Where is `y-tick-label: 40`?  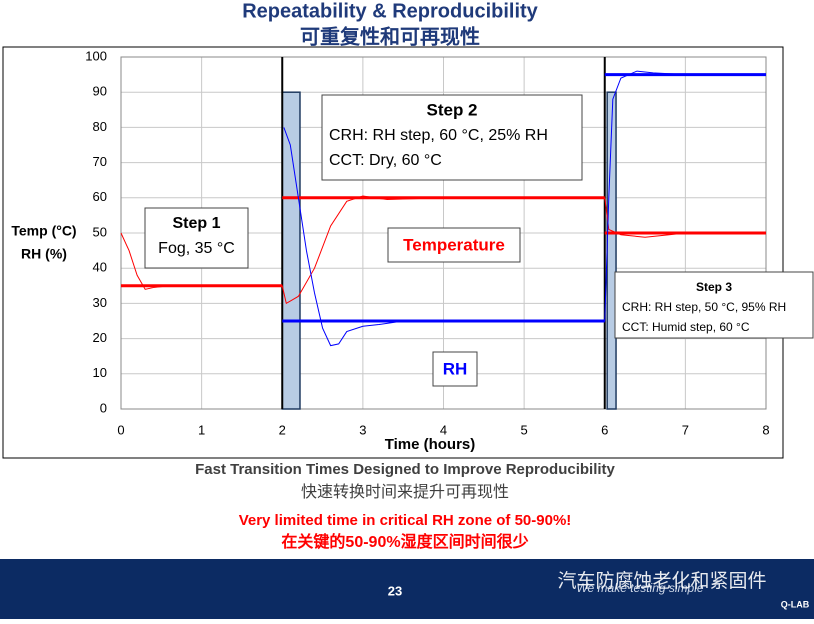
y-tick-label: 40 is located at coordinates (100, 267).